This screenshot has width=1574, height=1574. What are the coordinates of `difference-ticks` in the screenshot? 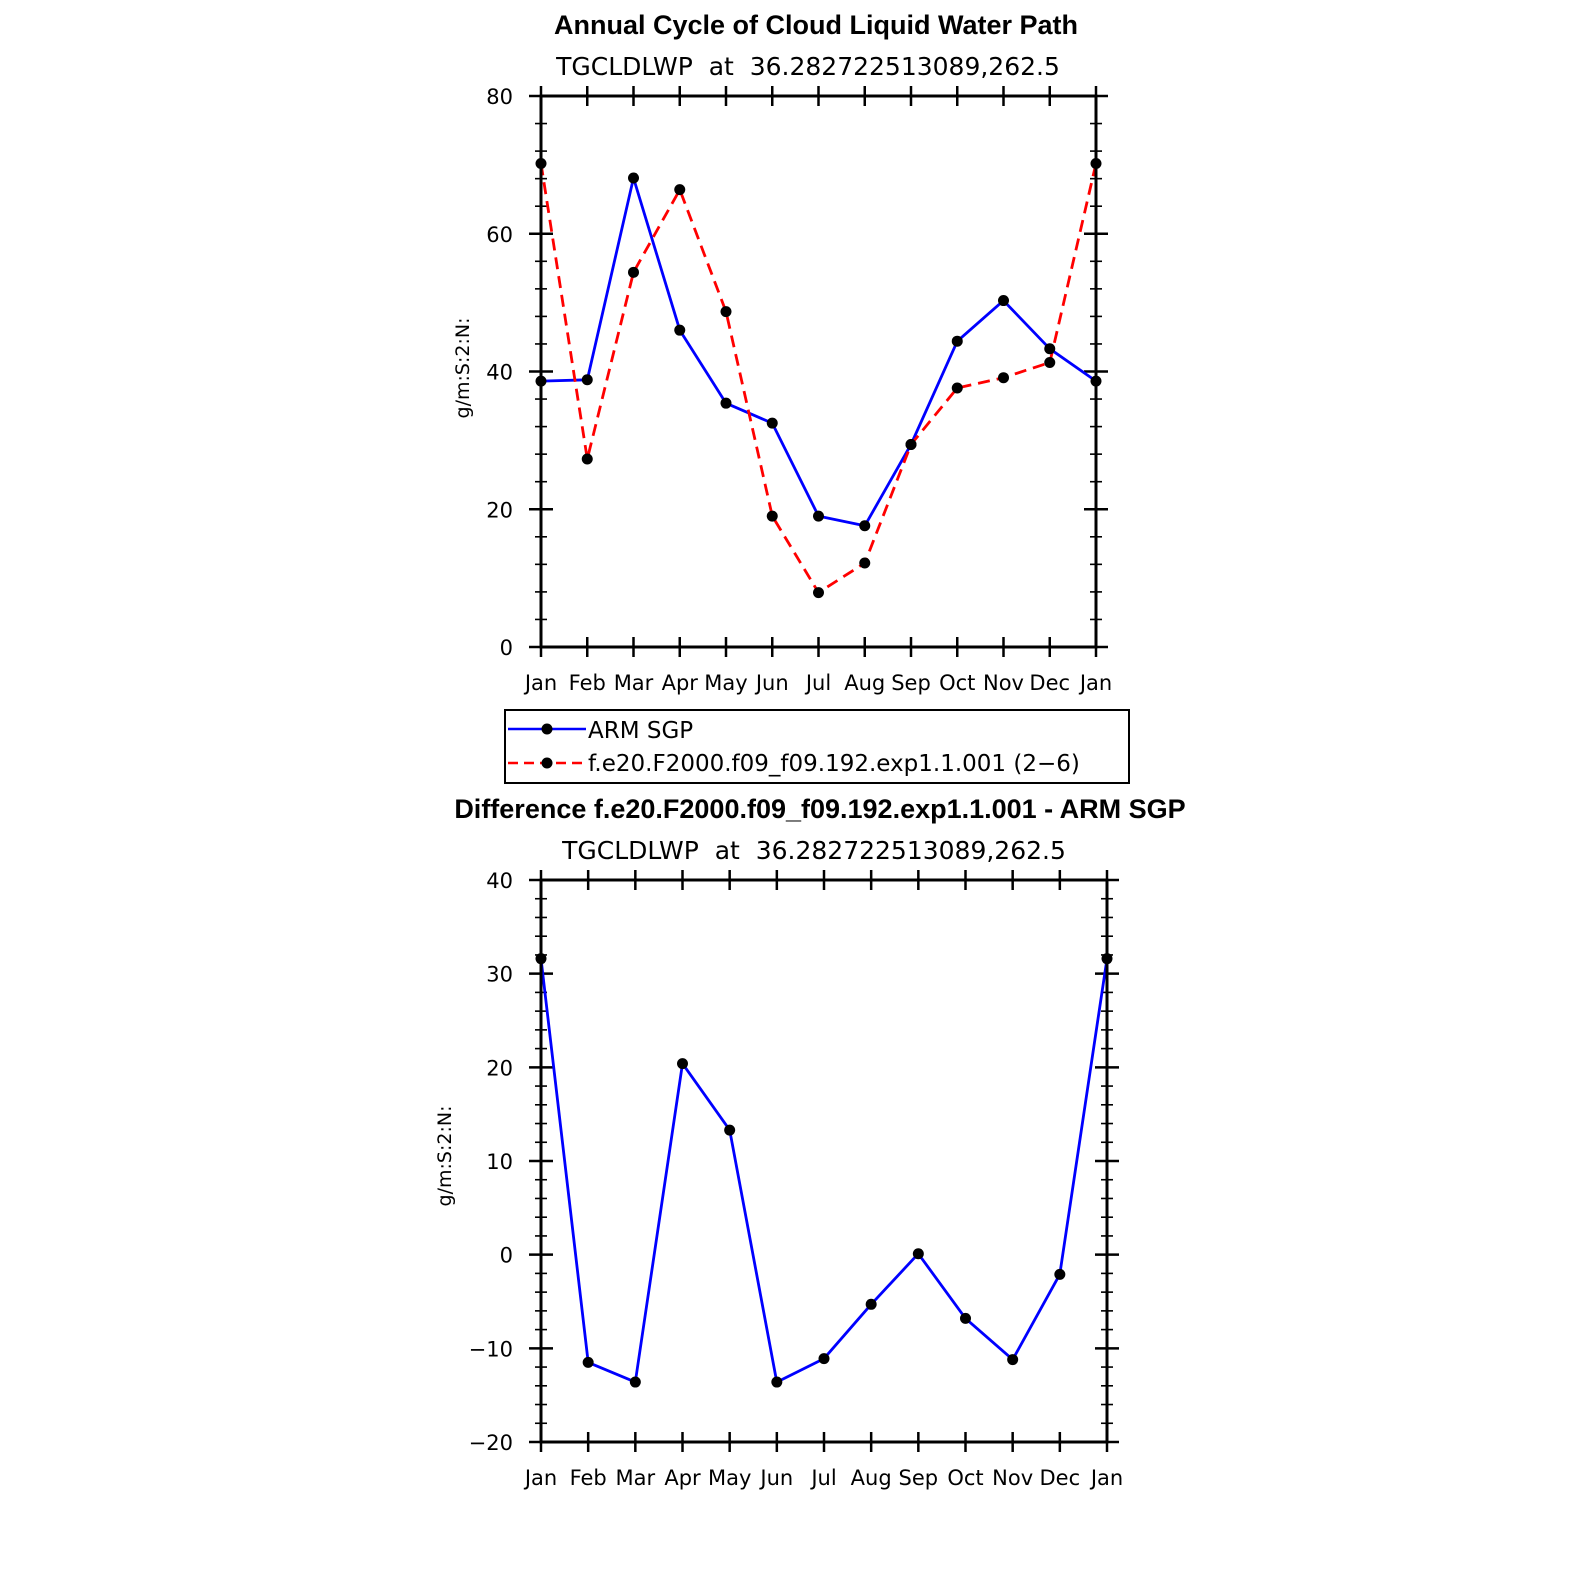 It's located at (824, 1161).